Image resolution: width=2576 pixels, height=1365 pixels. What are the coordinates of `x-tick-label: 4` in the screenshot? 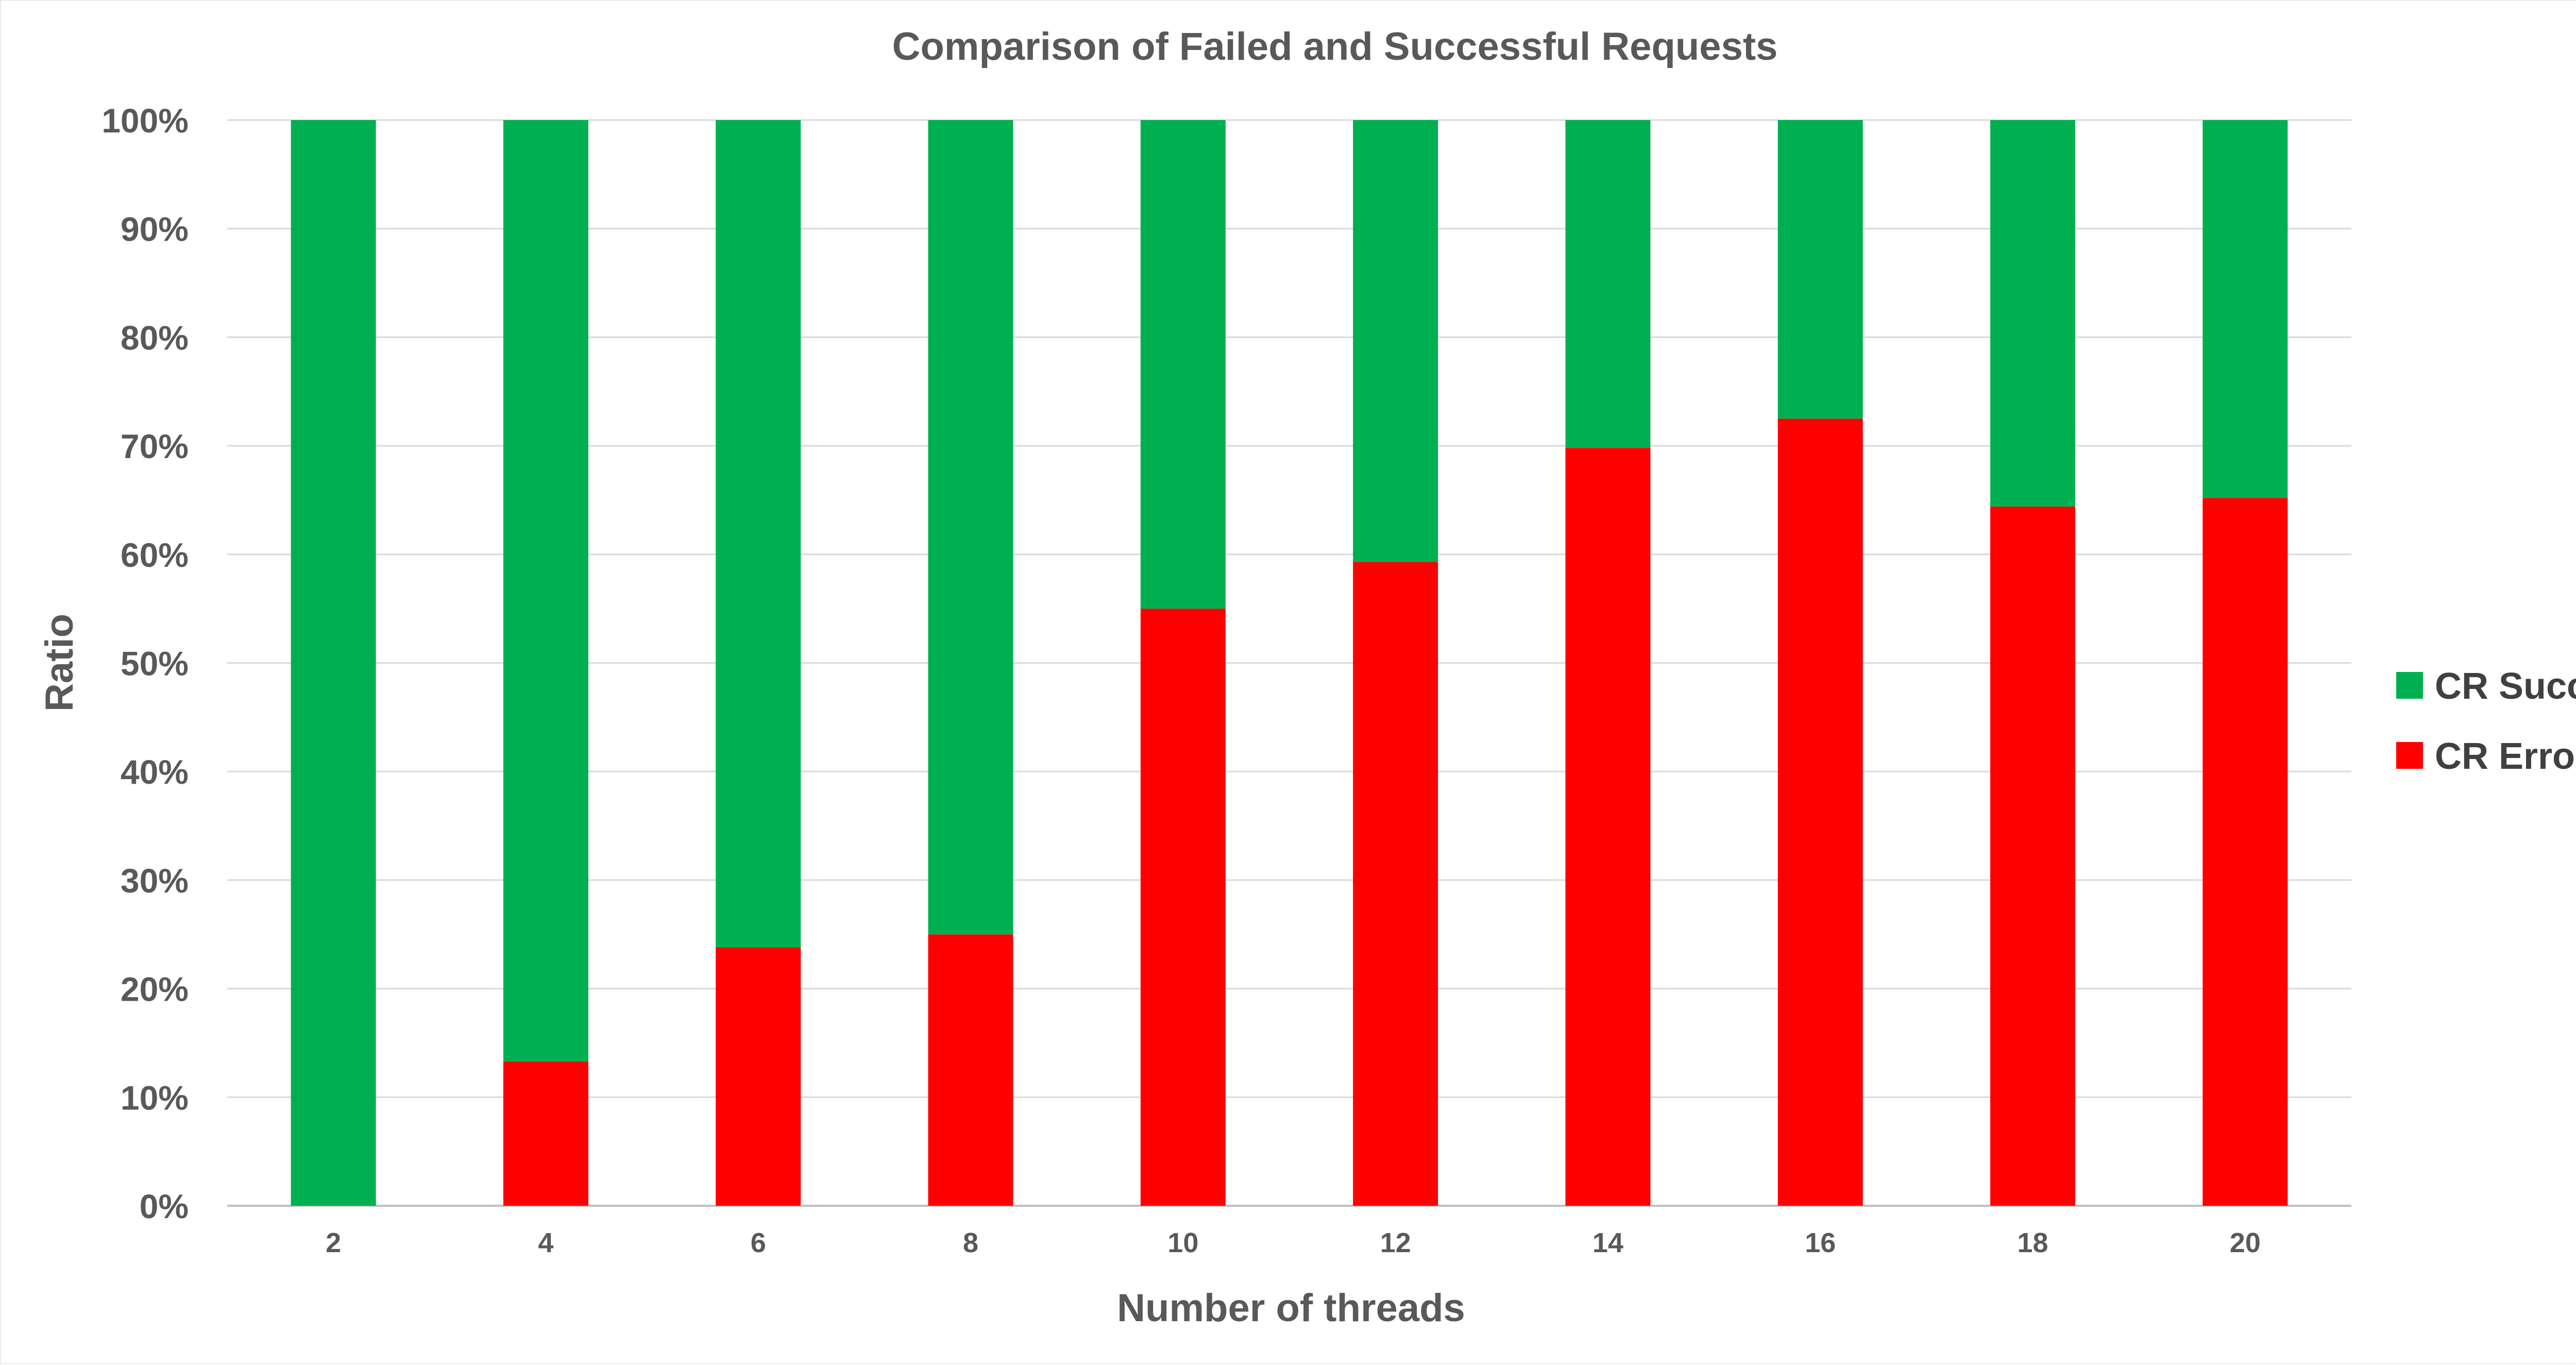 It's located at (545, 1242).